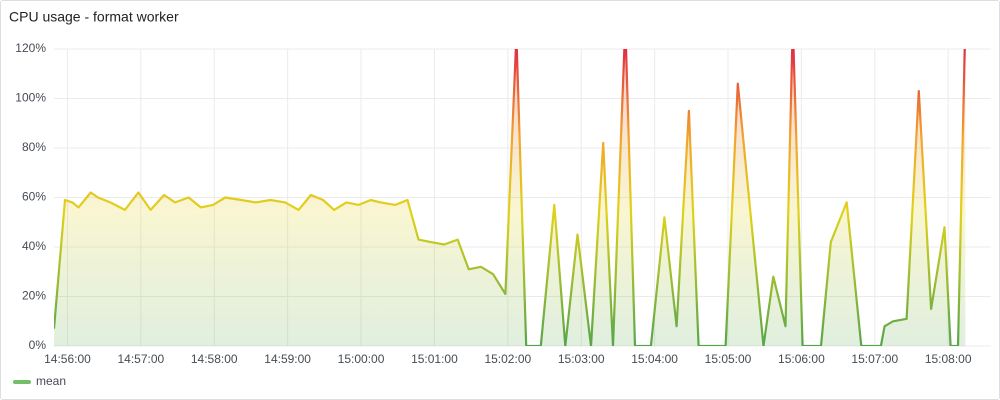 This screenshot has width=1000, height=400. Describe the element at coordinates (361, 359) in the screenshot. I see `x-tick-label: 15:00:00` at that location.